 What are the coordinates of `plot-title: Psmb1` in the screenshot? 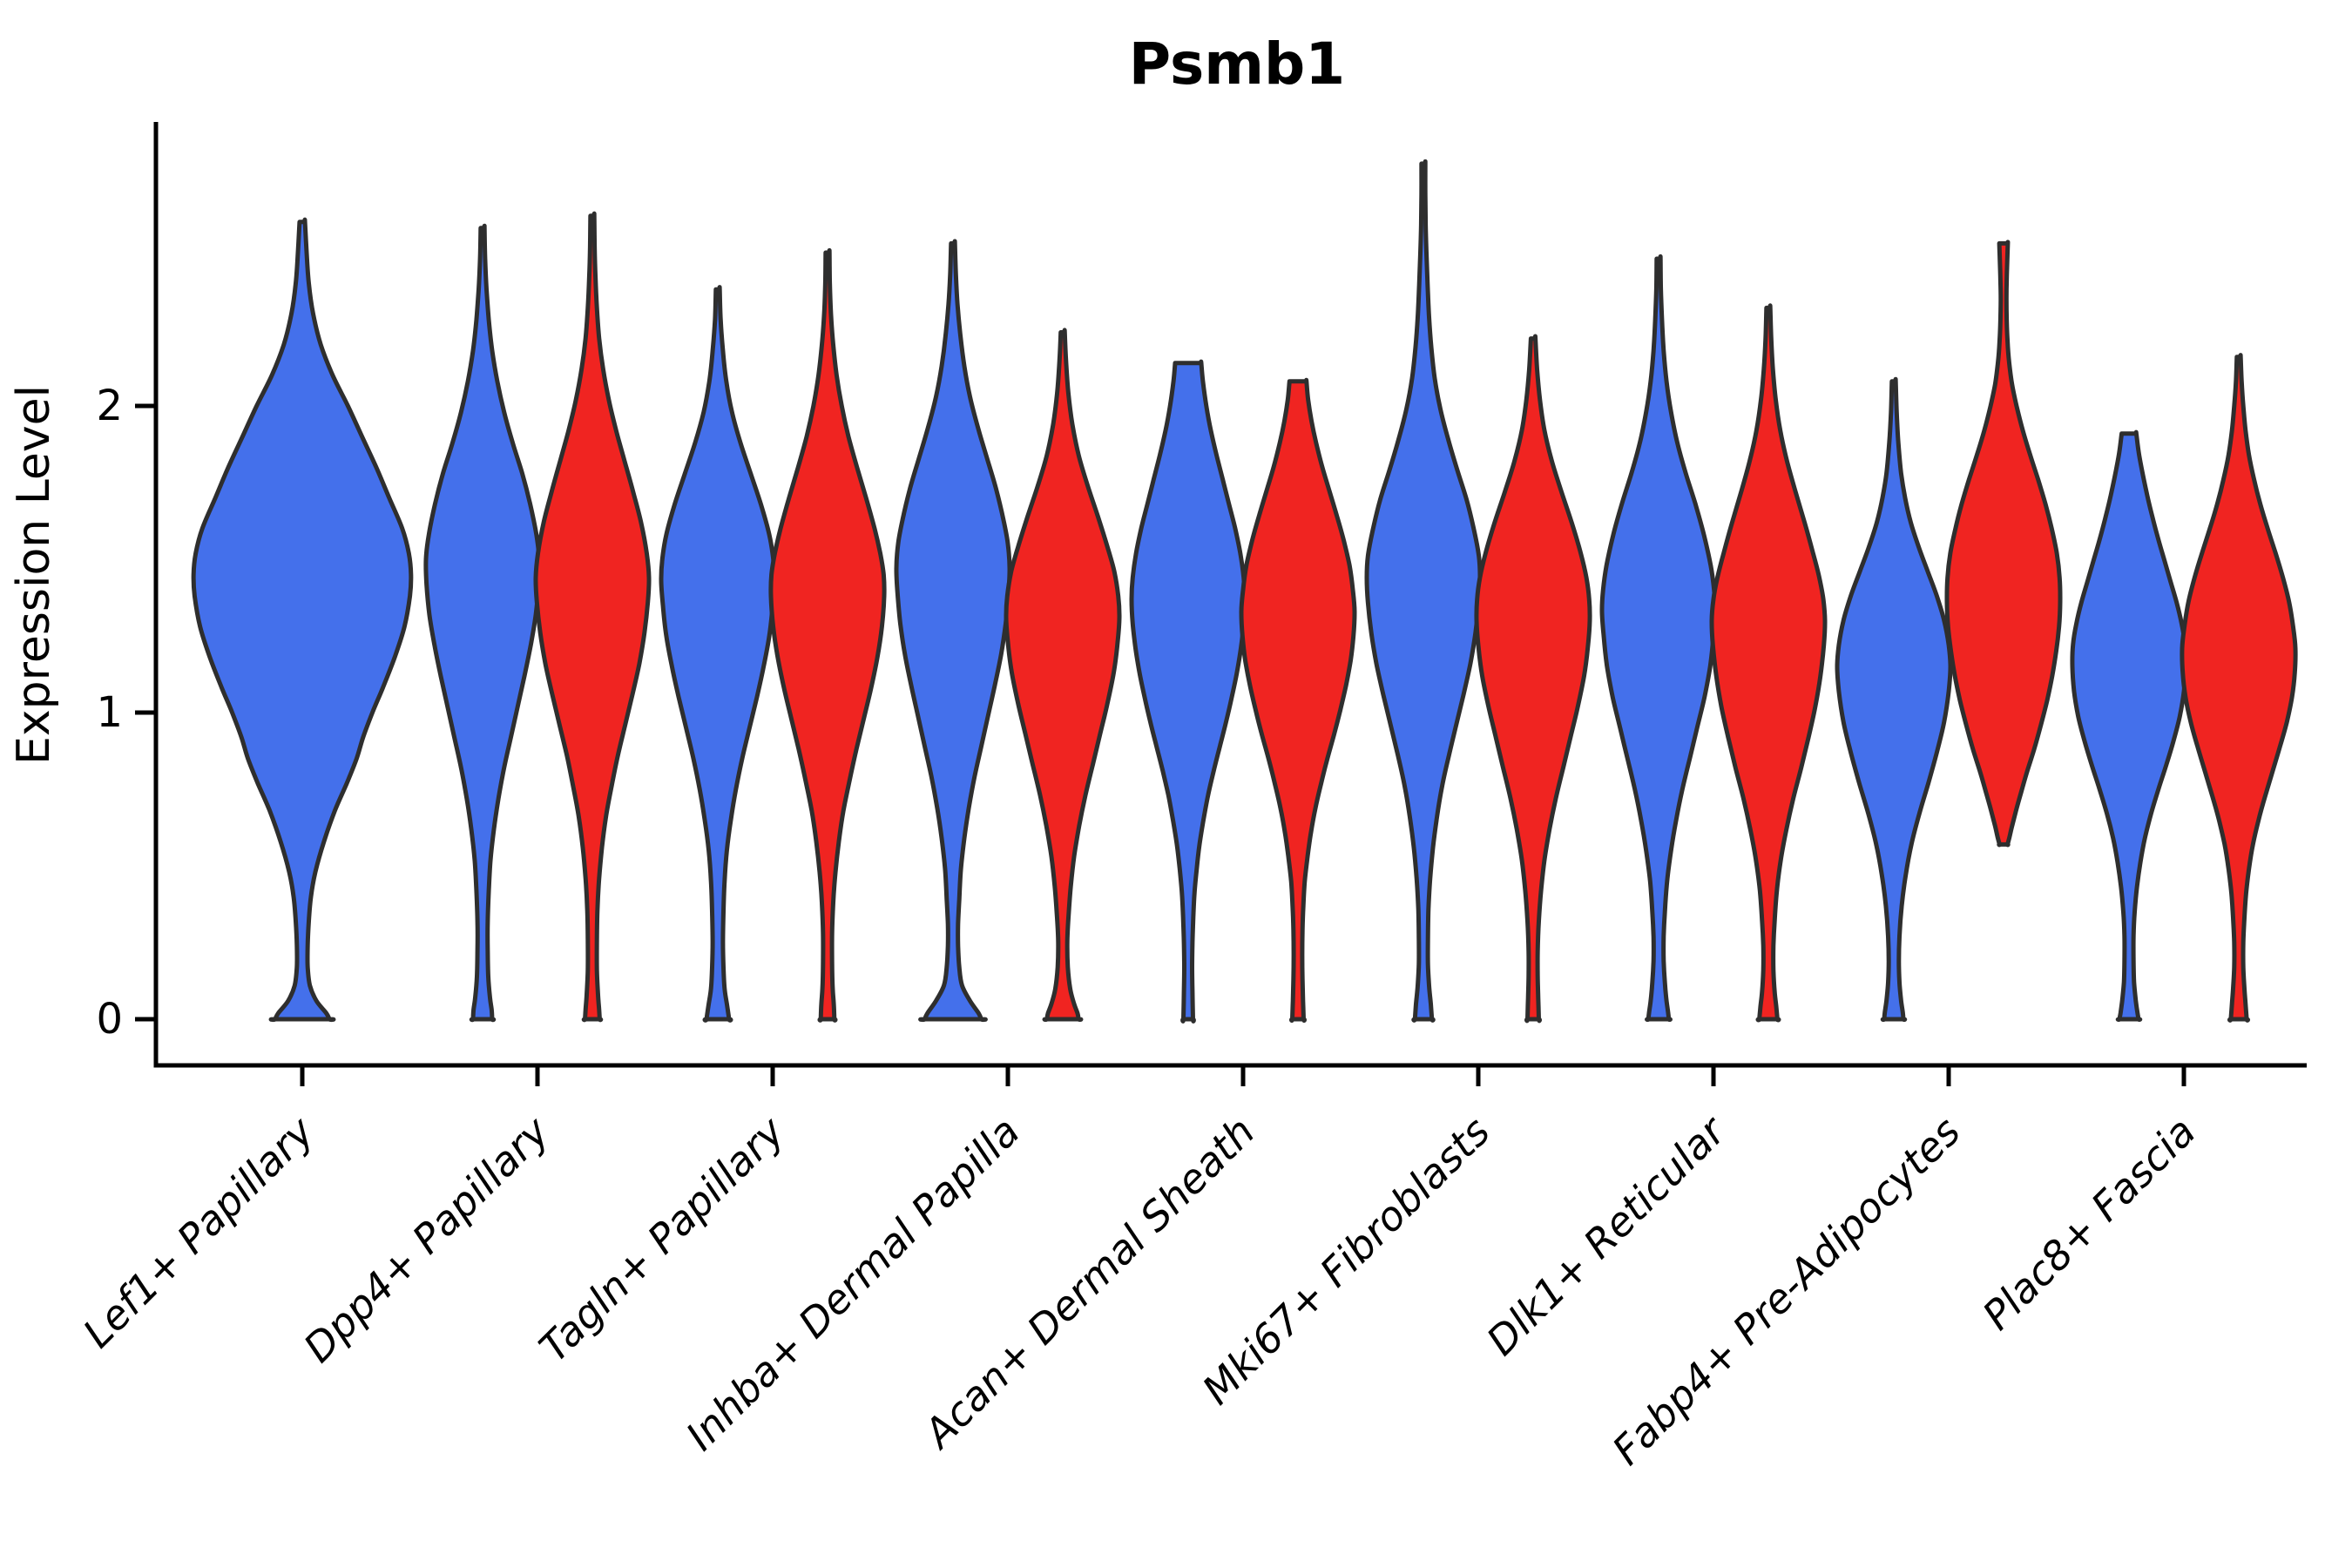 It's located at (1237, 64).